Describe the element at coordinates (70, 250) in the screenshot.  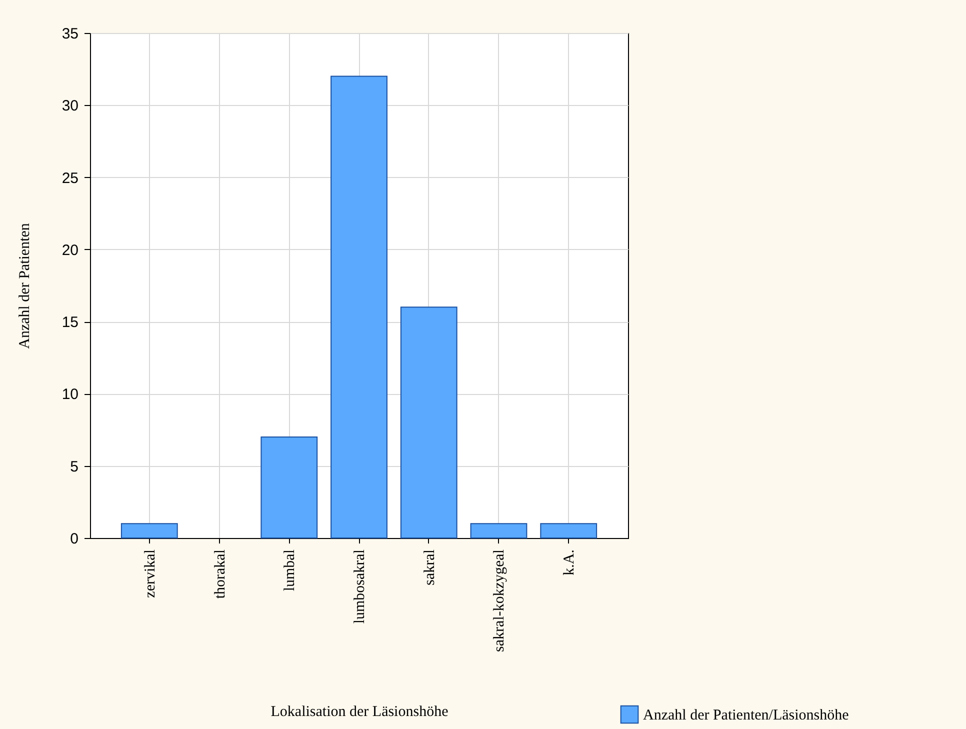
I see `y-tick-label: 20` at that location.